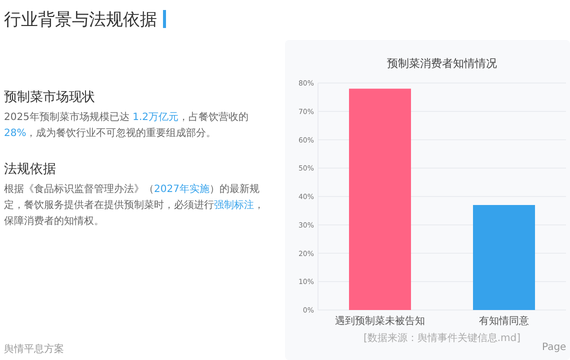  What do you see at coordinates (134, 205) in the screenshot?
I see `text: 根据《食品标识监督管理办法》（2027年实施）的最新规定，餐饮服务提供者在提供预制菜时，必须进行强制标注，保障消费者的知情权。` at bounding box center [134, 205].